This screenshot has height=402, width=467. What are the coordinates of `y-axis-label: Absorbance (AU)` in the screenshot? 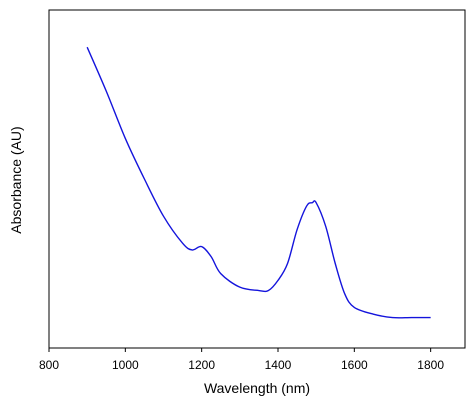 It's located at (16, 179).